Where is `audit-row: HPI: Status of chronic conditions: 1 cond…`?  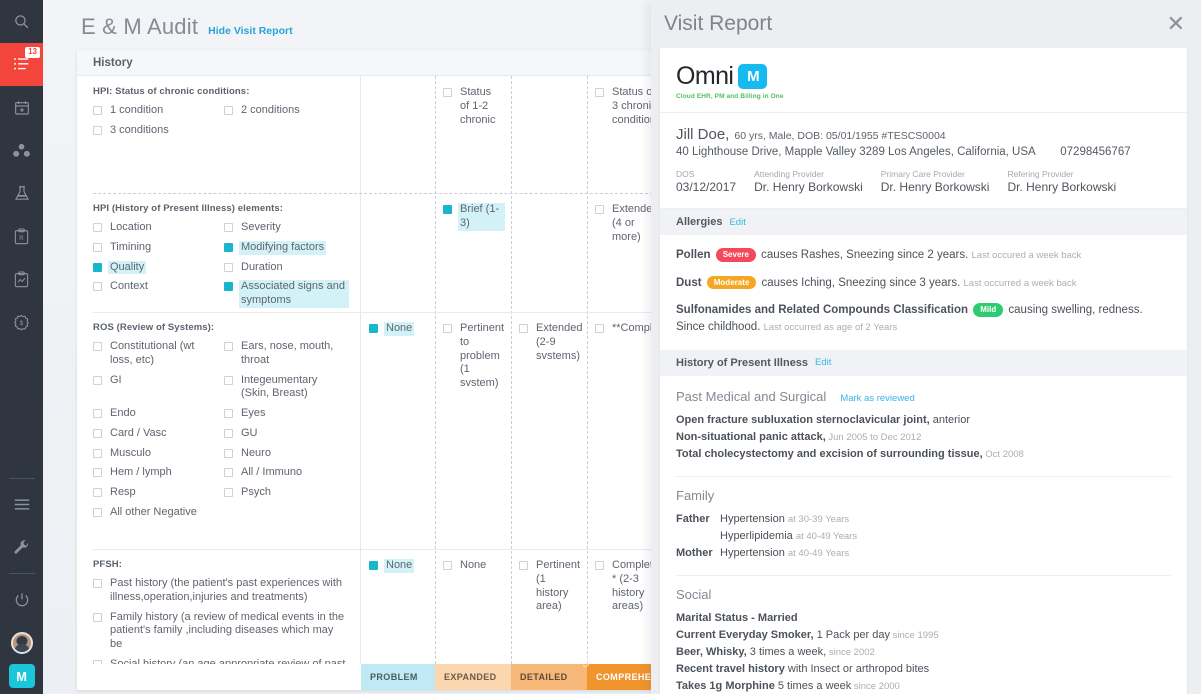
audit-row: HPI: Status of chronic conditions: 1 cond… is located at coordinates (370, 134).